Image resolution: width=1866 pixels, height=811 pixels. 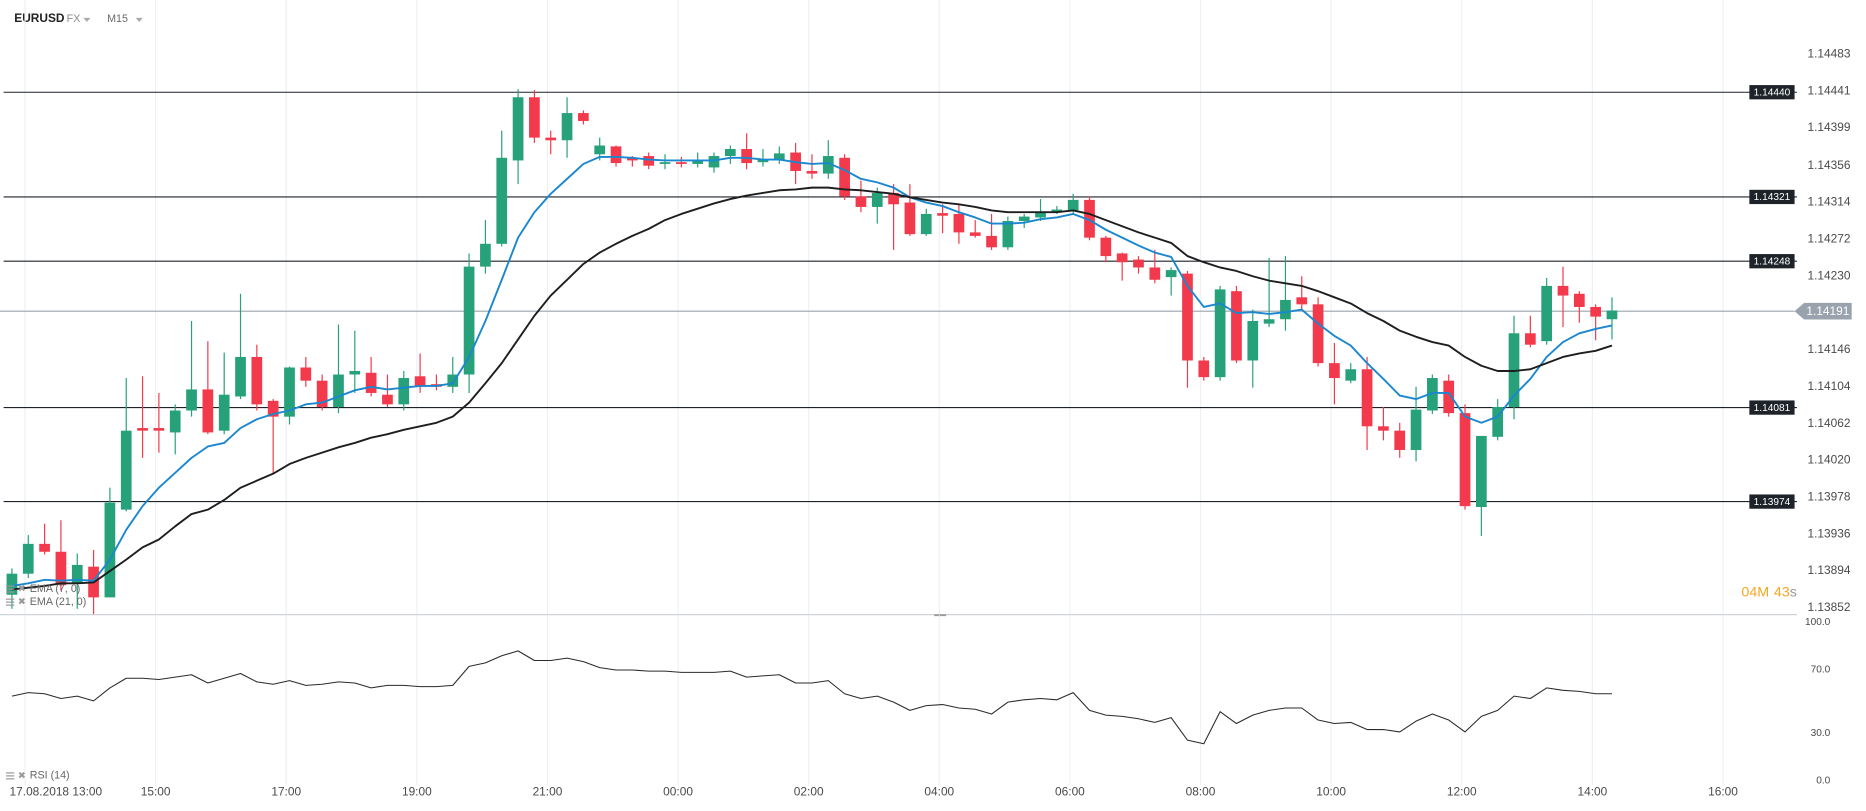 What do you see at coordinates (1821, 670) in the screenshot?
I see `rsi-tick-label: 70.0` at bounding box center [1821, 670].